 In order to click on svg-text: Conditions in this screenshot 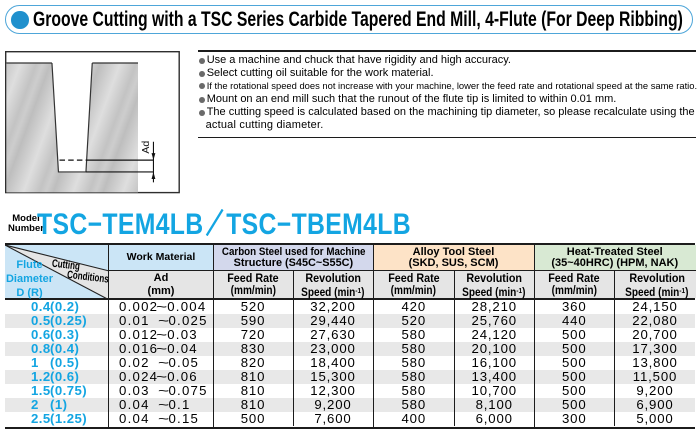, I will do `click(87, 277)`.